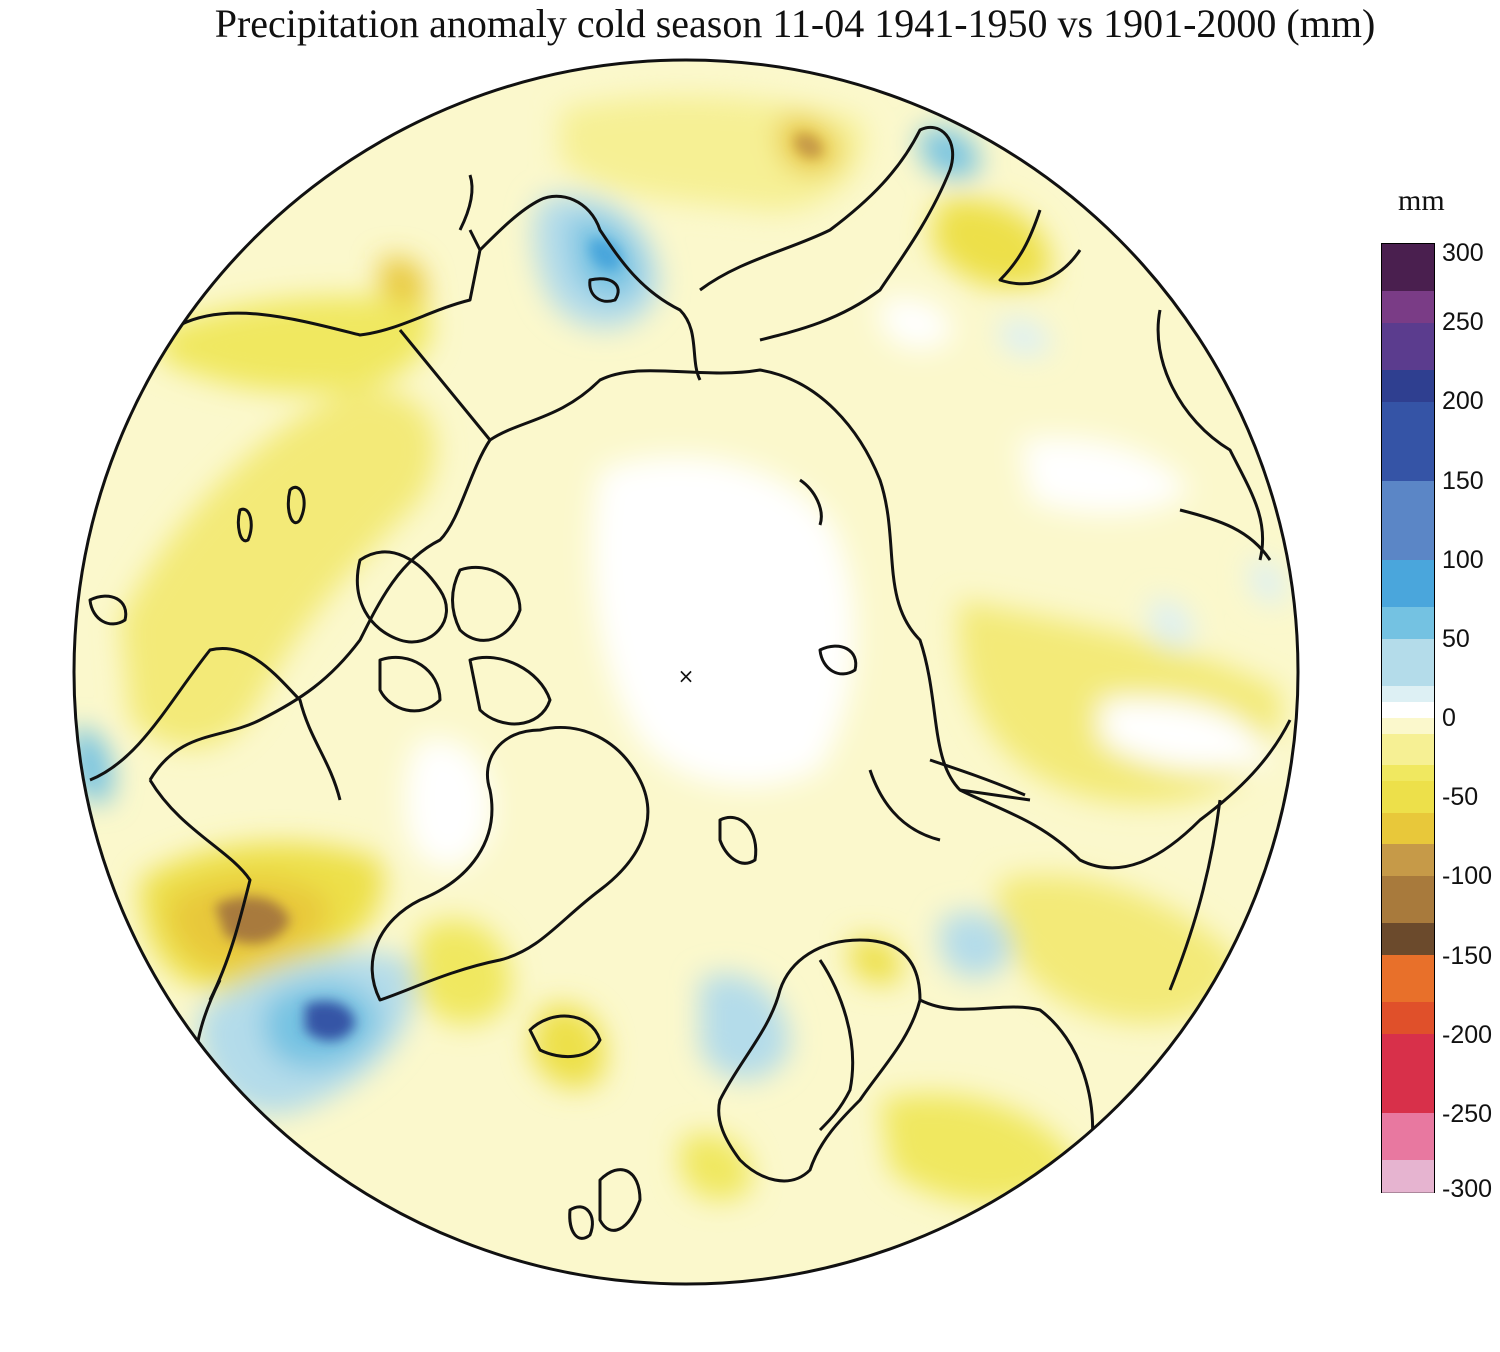 Image resolution: width=1500 pixels, height=1352 pixels. I want to click on colorbar-tick-label: 100, so click(1463, 559).